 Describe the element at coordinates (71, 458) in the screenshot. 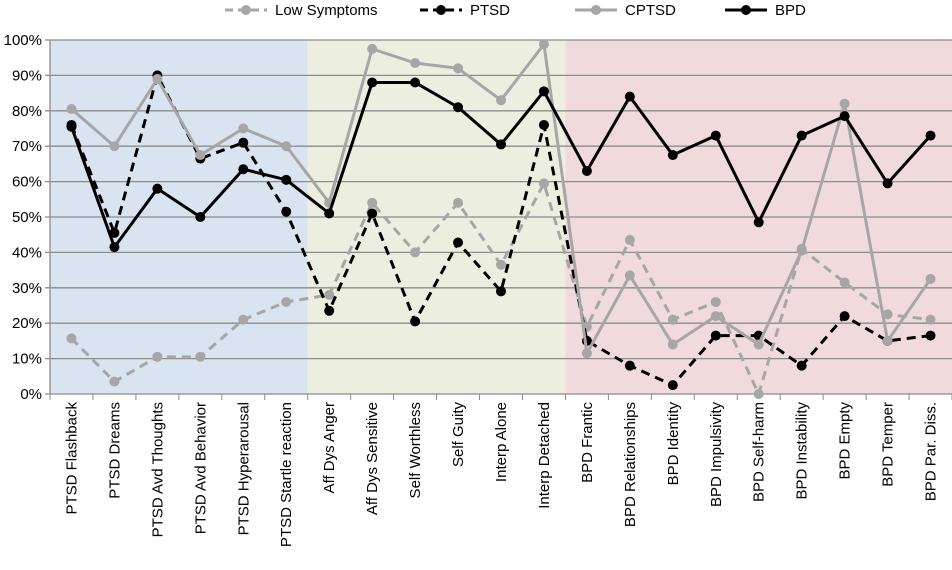

I see `x-tick-label: PTSD Flashback` at that location.